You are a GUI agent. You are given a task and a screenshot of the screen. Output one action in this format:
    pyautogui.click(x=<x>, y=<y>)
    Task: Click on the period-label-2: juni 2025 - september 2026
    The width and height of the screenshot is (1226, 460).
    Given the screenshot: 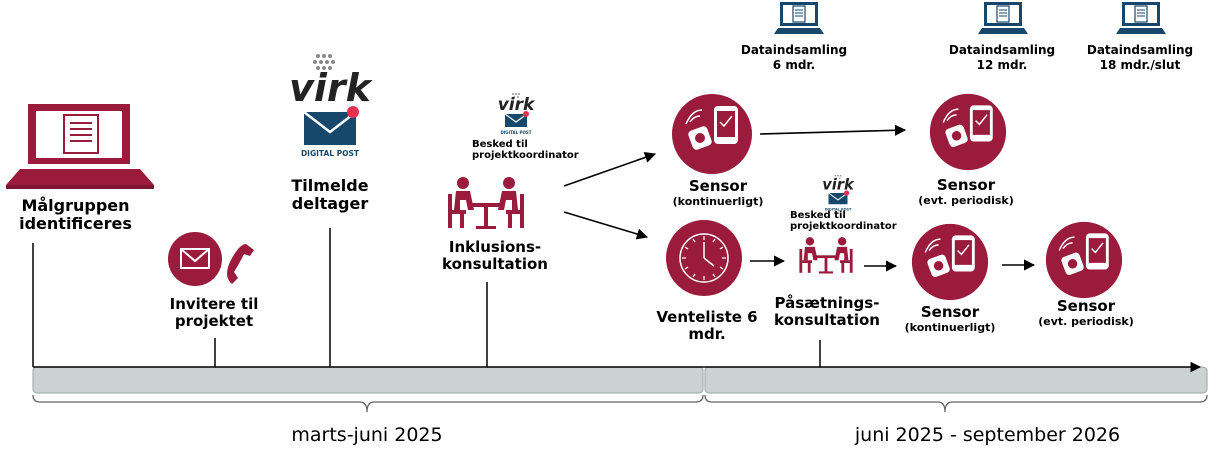 What is the action you would take?
    pyautogui.click(x=987, y=435)
    